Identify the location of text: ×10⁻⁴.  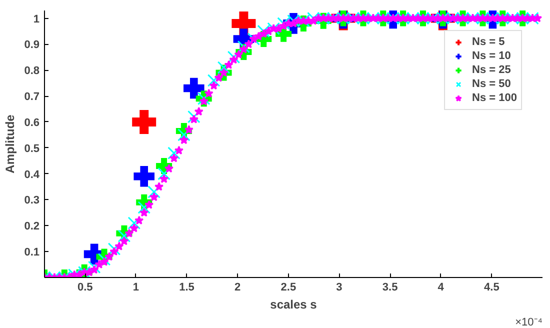
(529, 322).